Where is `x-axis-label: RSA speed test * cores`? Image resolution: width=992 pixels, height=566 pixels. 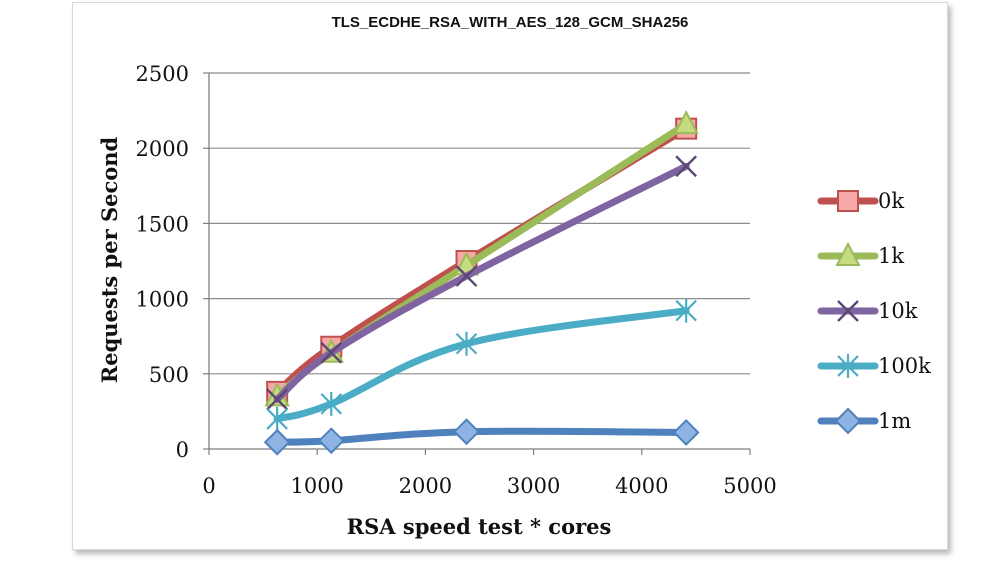
x-axis-label: RSA speed test * cores is located at coordinates (479, 526).